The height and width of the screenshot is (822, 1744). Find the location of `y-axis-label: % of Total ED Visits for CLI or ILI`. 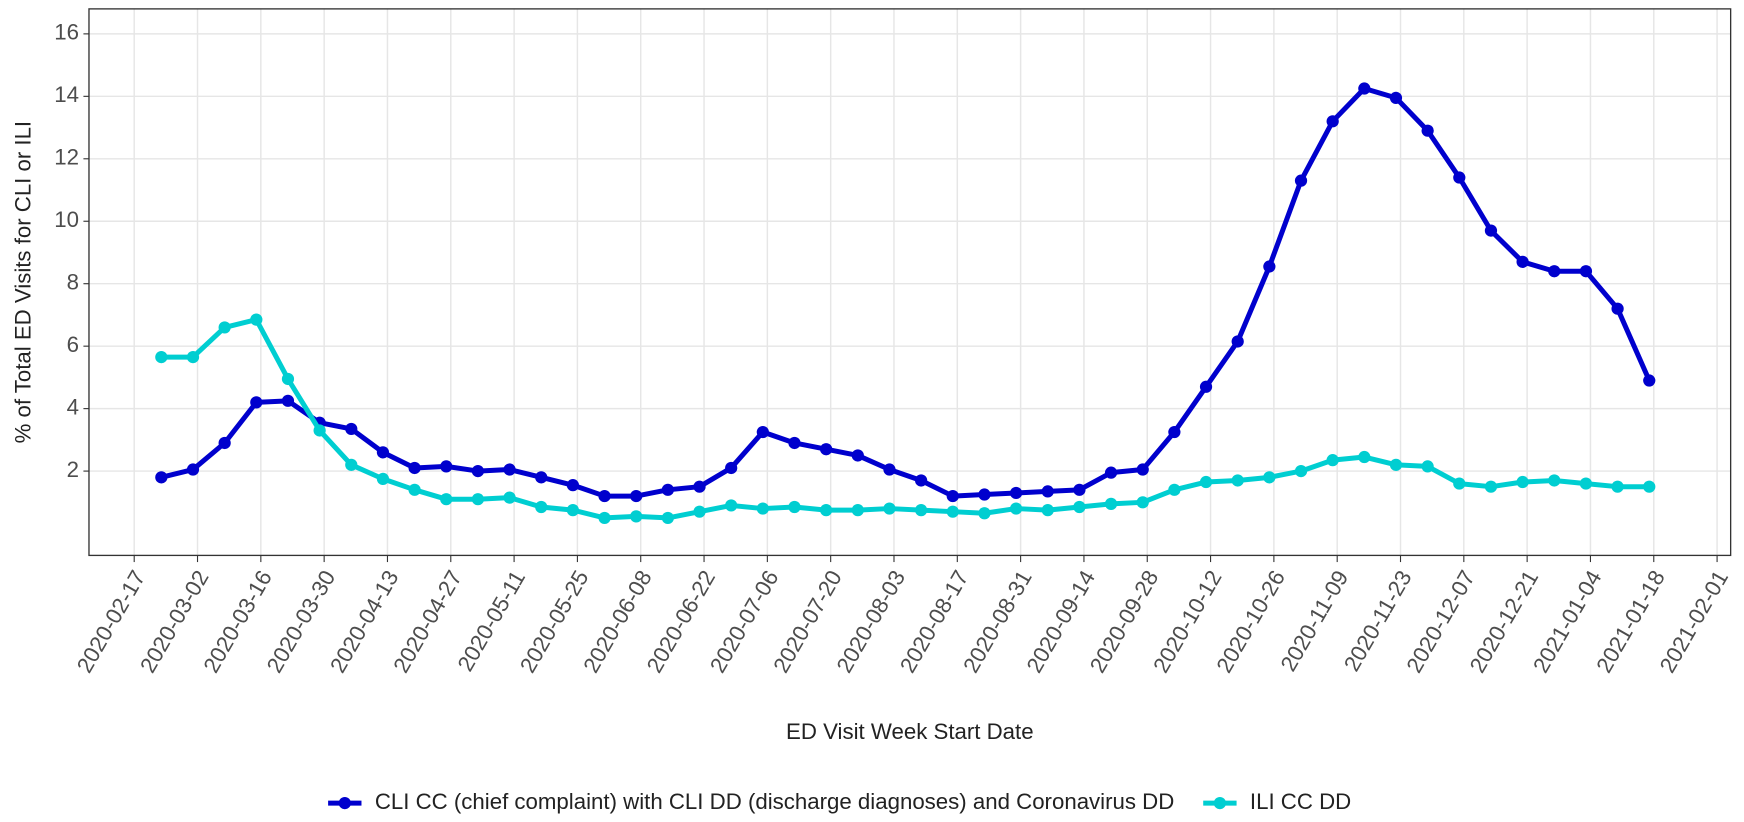

y-axis-label: % of Total ED Visits for CLI or ILI is located at coordinates (22, 282).